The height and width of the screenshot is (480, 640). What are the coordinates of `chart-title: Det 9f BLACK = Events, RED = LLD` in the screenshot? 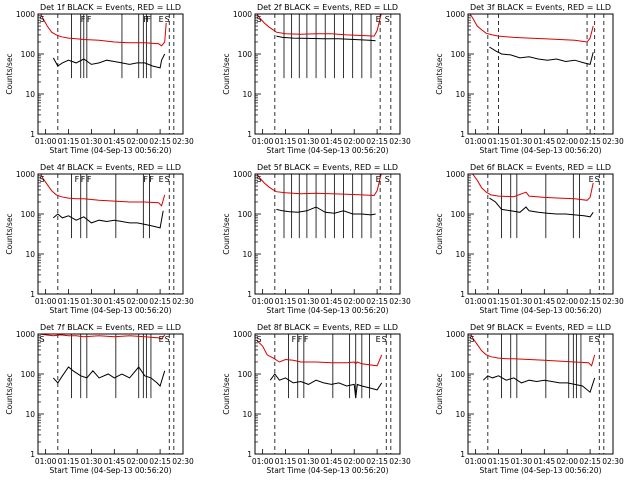 It's located at (540, 327).